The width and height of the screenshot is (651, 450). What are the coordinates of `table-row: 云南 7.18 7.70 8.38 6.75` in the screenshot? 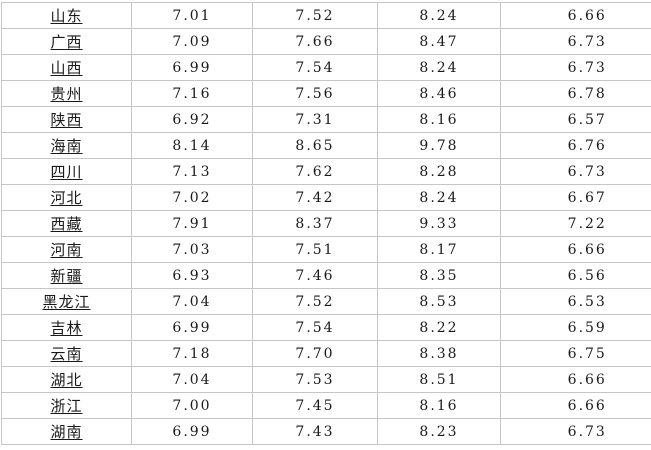 It's located at (326, 353).